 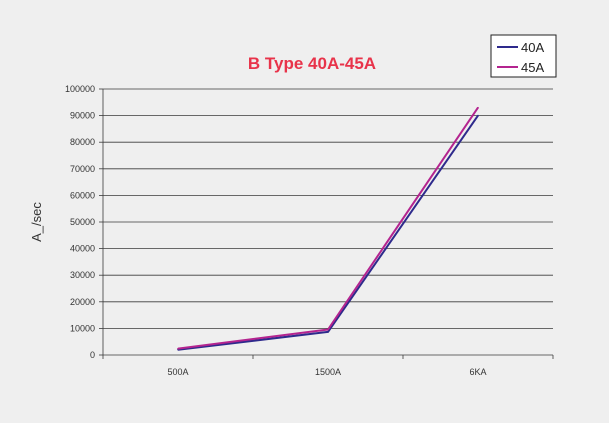 I want to click on x-tick-label-1: 1500A, so click(x=328, y=372).